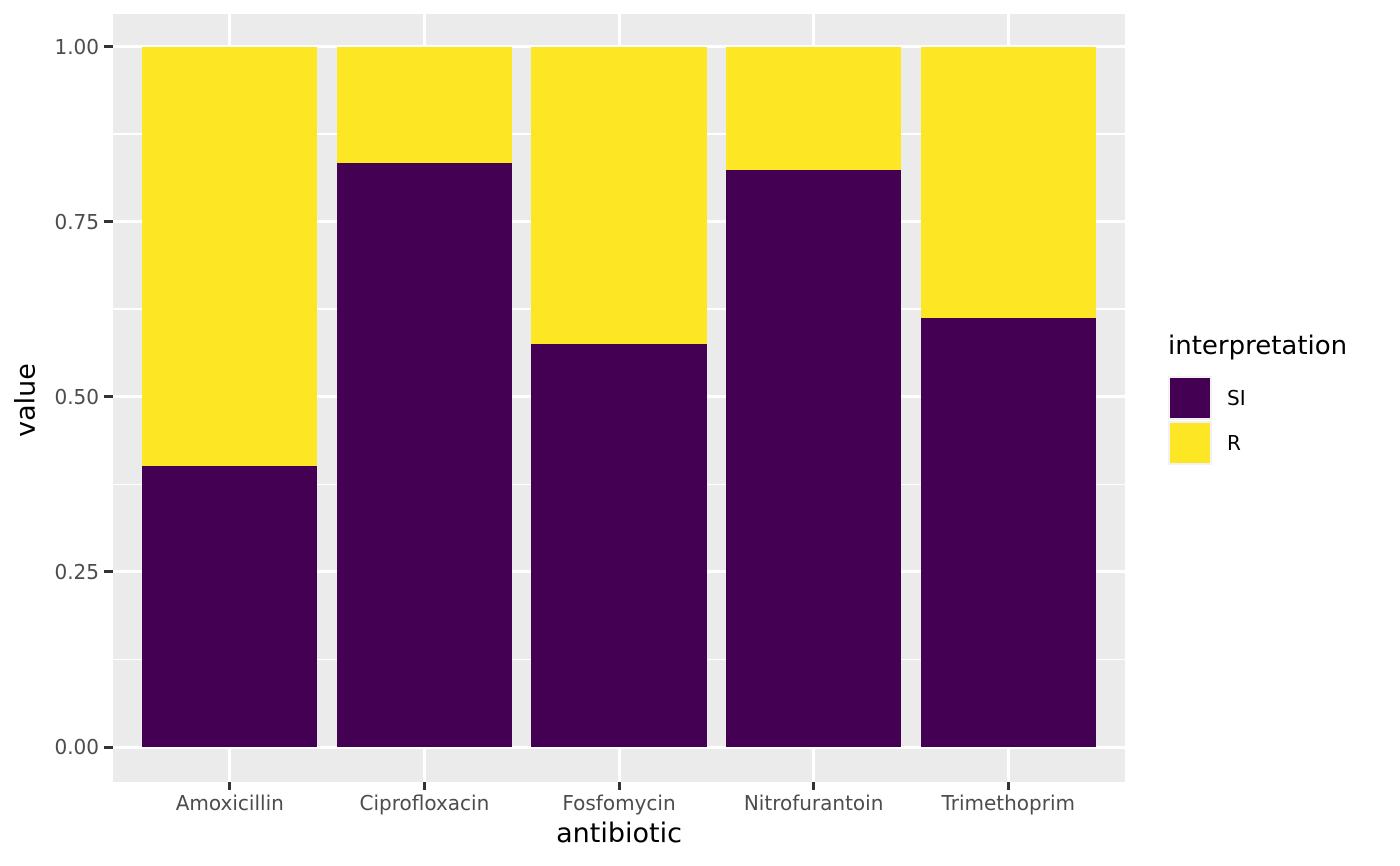 This screenshot has height=866, width=1400. I want to click on bar-segment-r-trimethoprim, so click(1008, 182).